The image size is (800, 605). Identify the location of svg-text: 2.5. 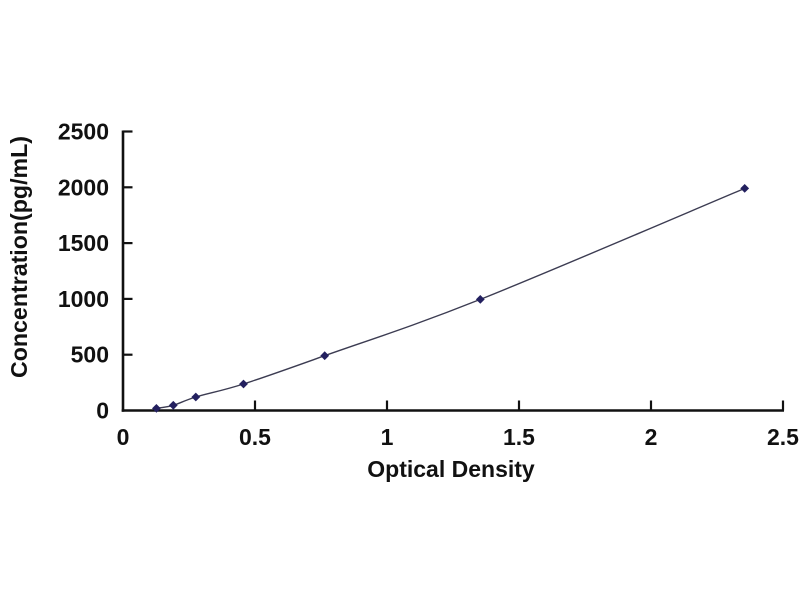
(783, 437).